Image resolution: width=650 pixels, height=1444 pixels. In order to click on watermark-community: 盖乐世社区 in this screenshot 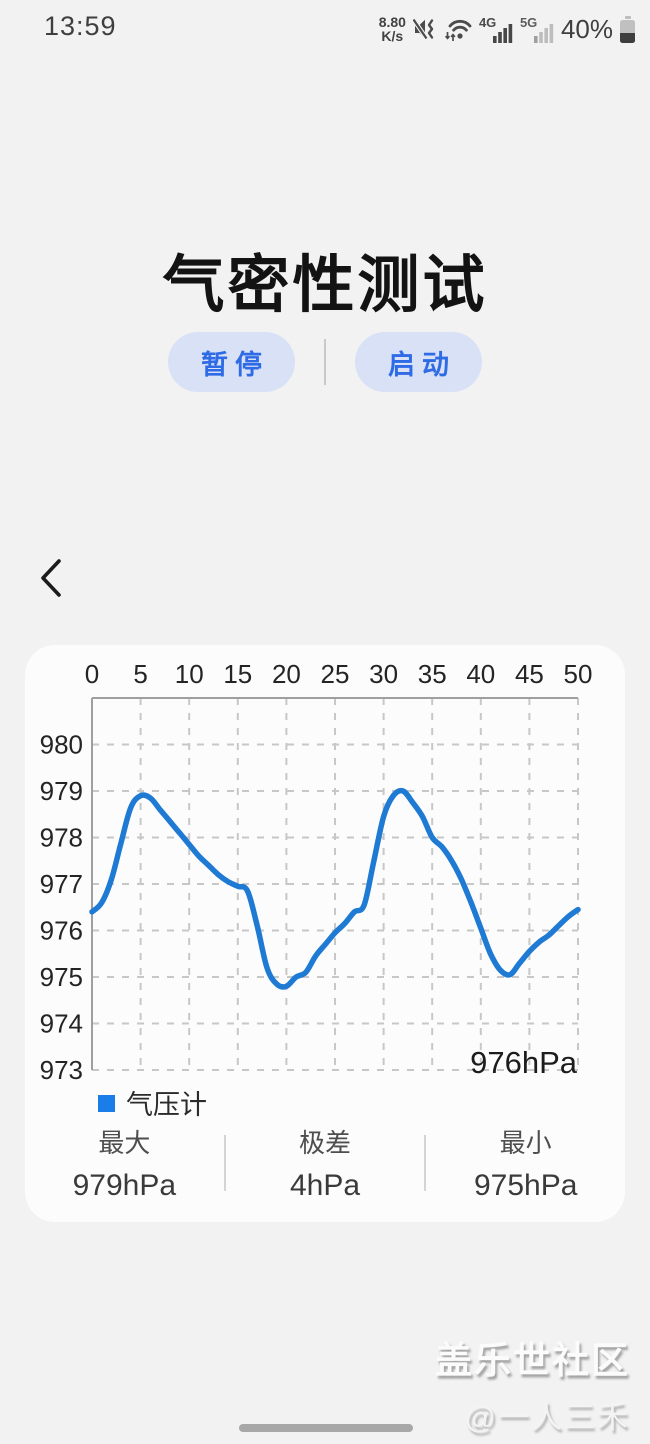, I will do `click(532, 1360)`.